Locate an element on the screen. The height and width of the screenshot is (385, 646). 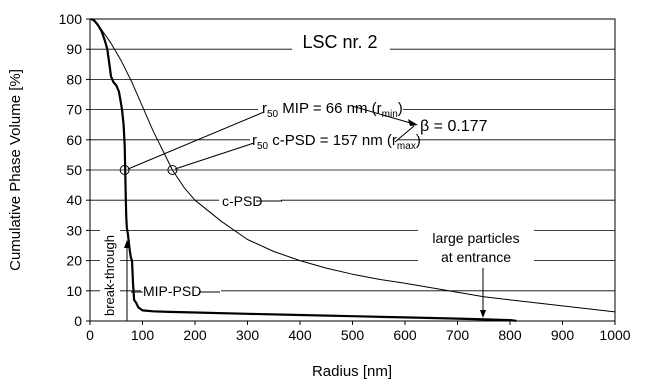
cpsd-label-bg is located at coordinates (250, 202).